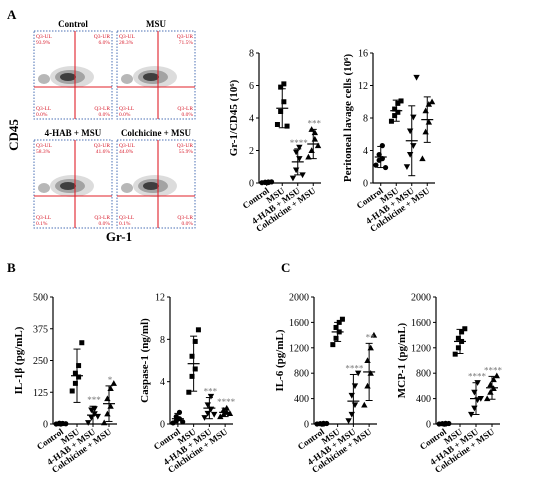  I want to click on y-tick-label: 2, so click(251, 151).